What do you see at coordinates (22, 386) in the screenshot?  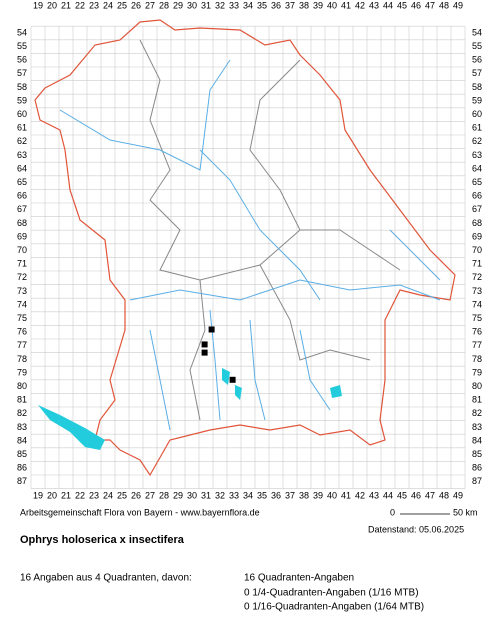 I see `row-label: 80` at bounding box center [22, 386].